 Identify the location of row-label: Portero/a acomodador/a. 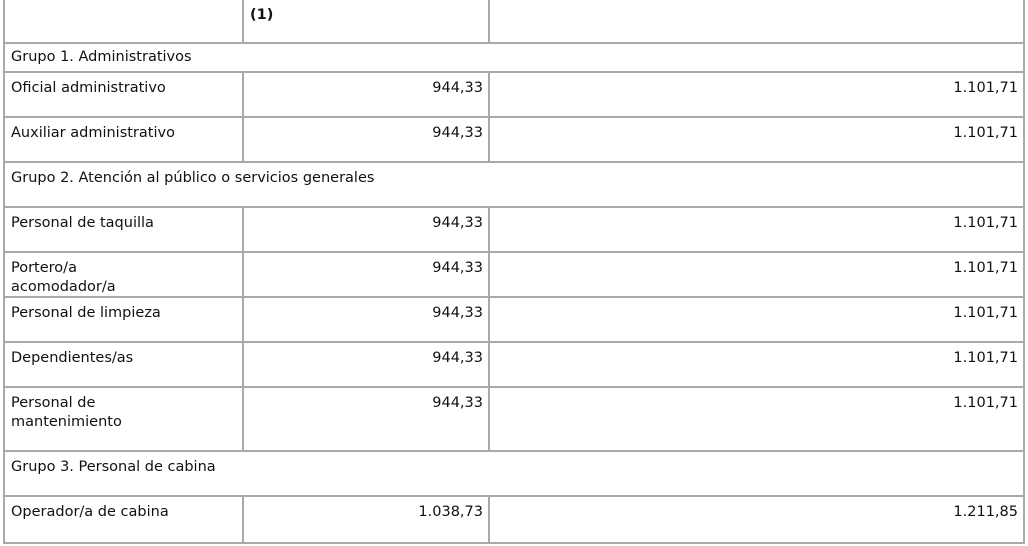
(123, 274).